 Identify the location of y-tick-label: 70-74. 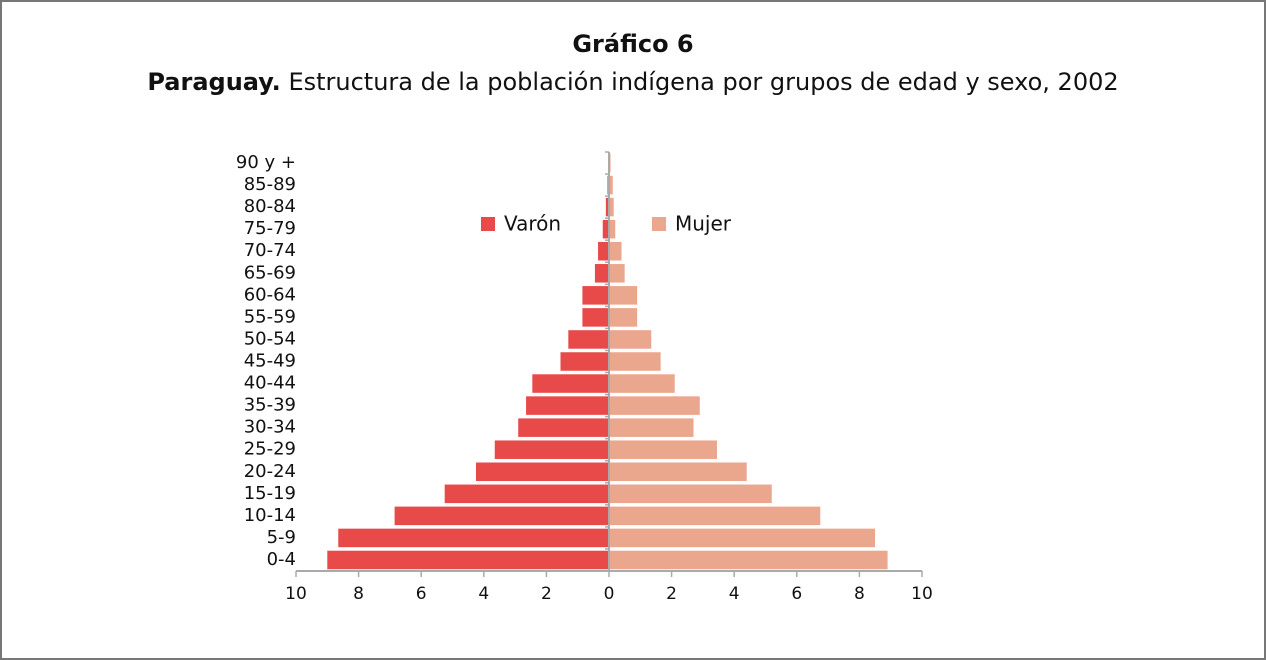
(270, 250).